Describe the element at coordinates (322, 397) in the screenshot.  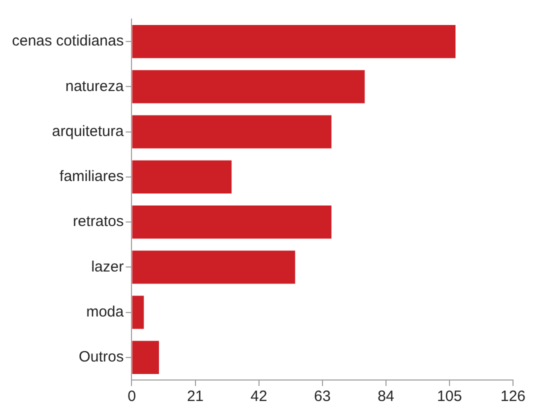
I see `x-tick-label: 63` at that location.